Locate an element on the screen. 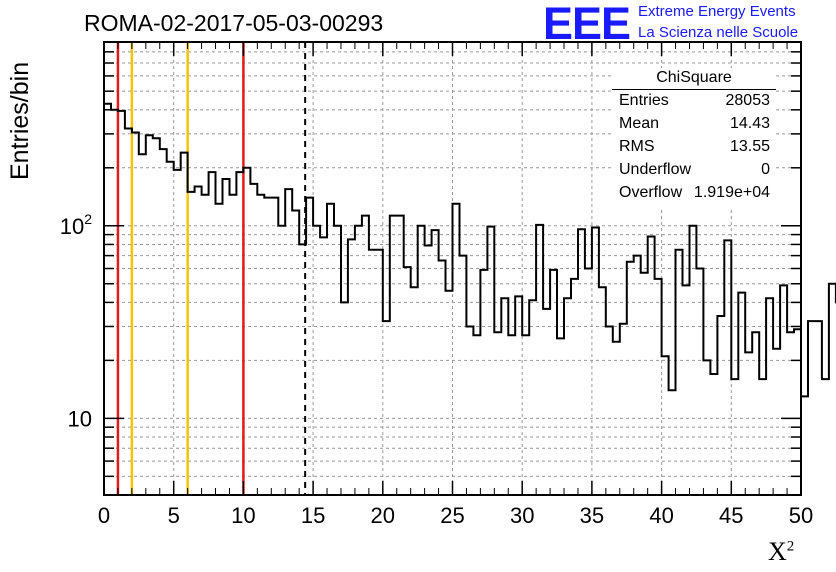 The image size is (836, 572). stats-box-title: ChiSquare is located at coordinates (694, 77).